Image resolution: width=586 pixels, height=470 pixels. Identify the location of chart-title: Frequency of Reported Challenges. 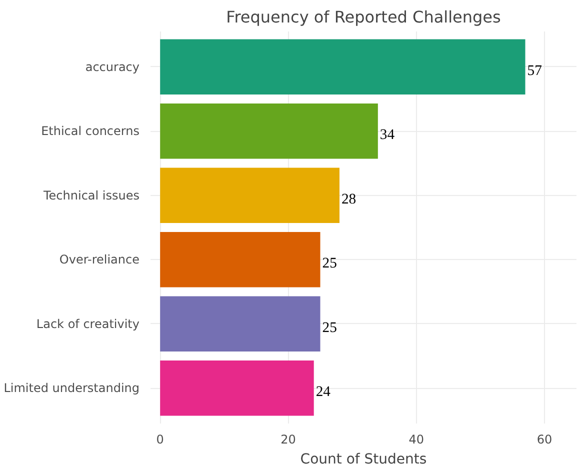
(363, 17).